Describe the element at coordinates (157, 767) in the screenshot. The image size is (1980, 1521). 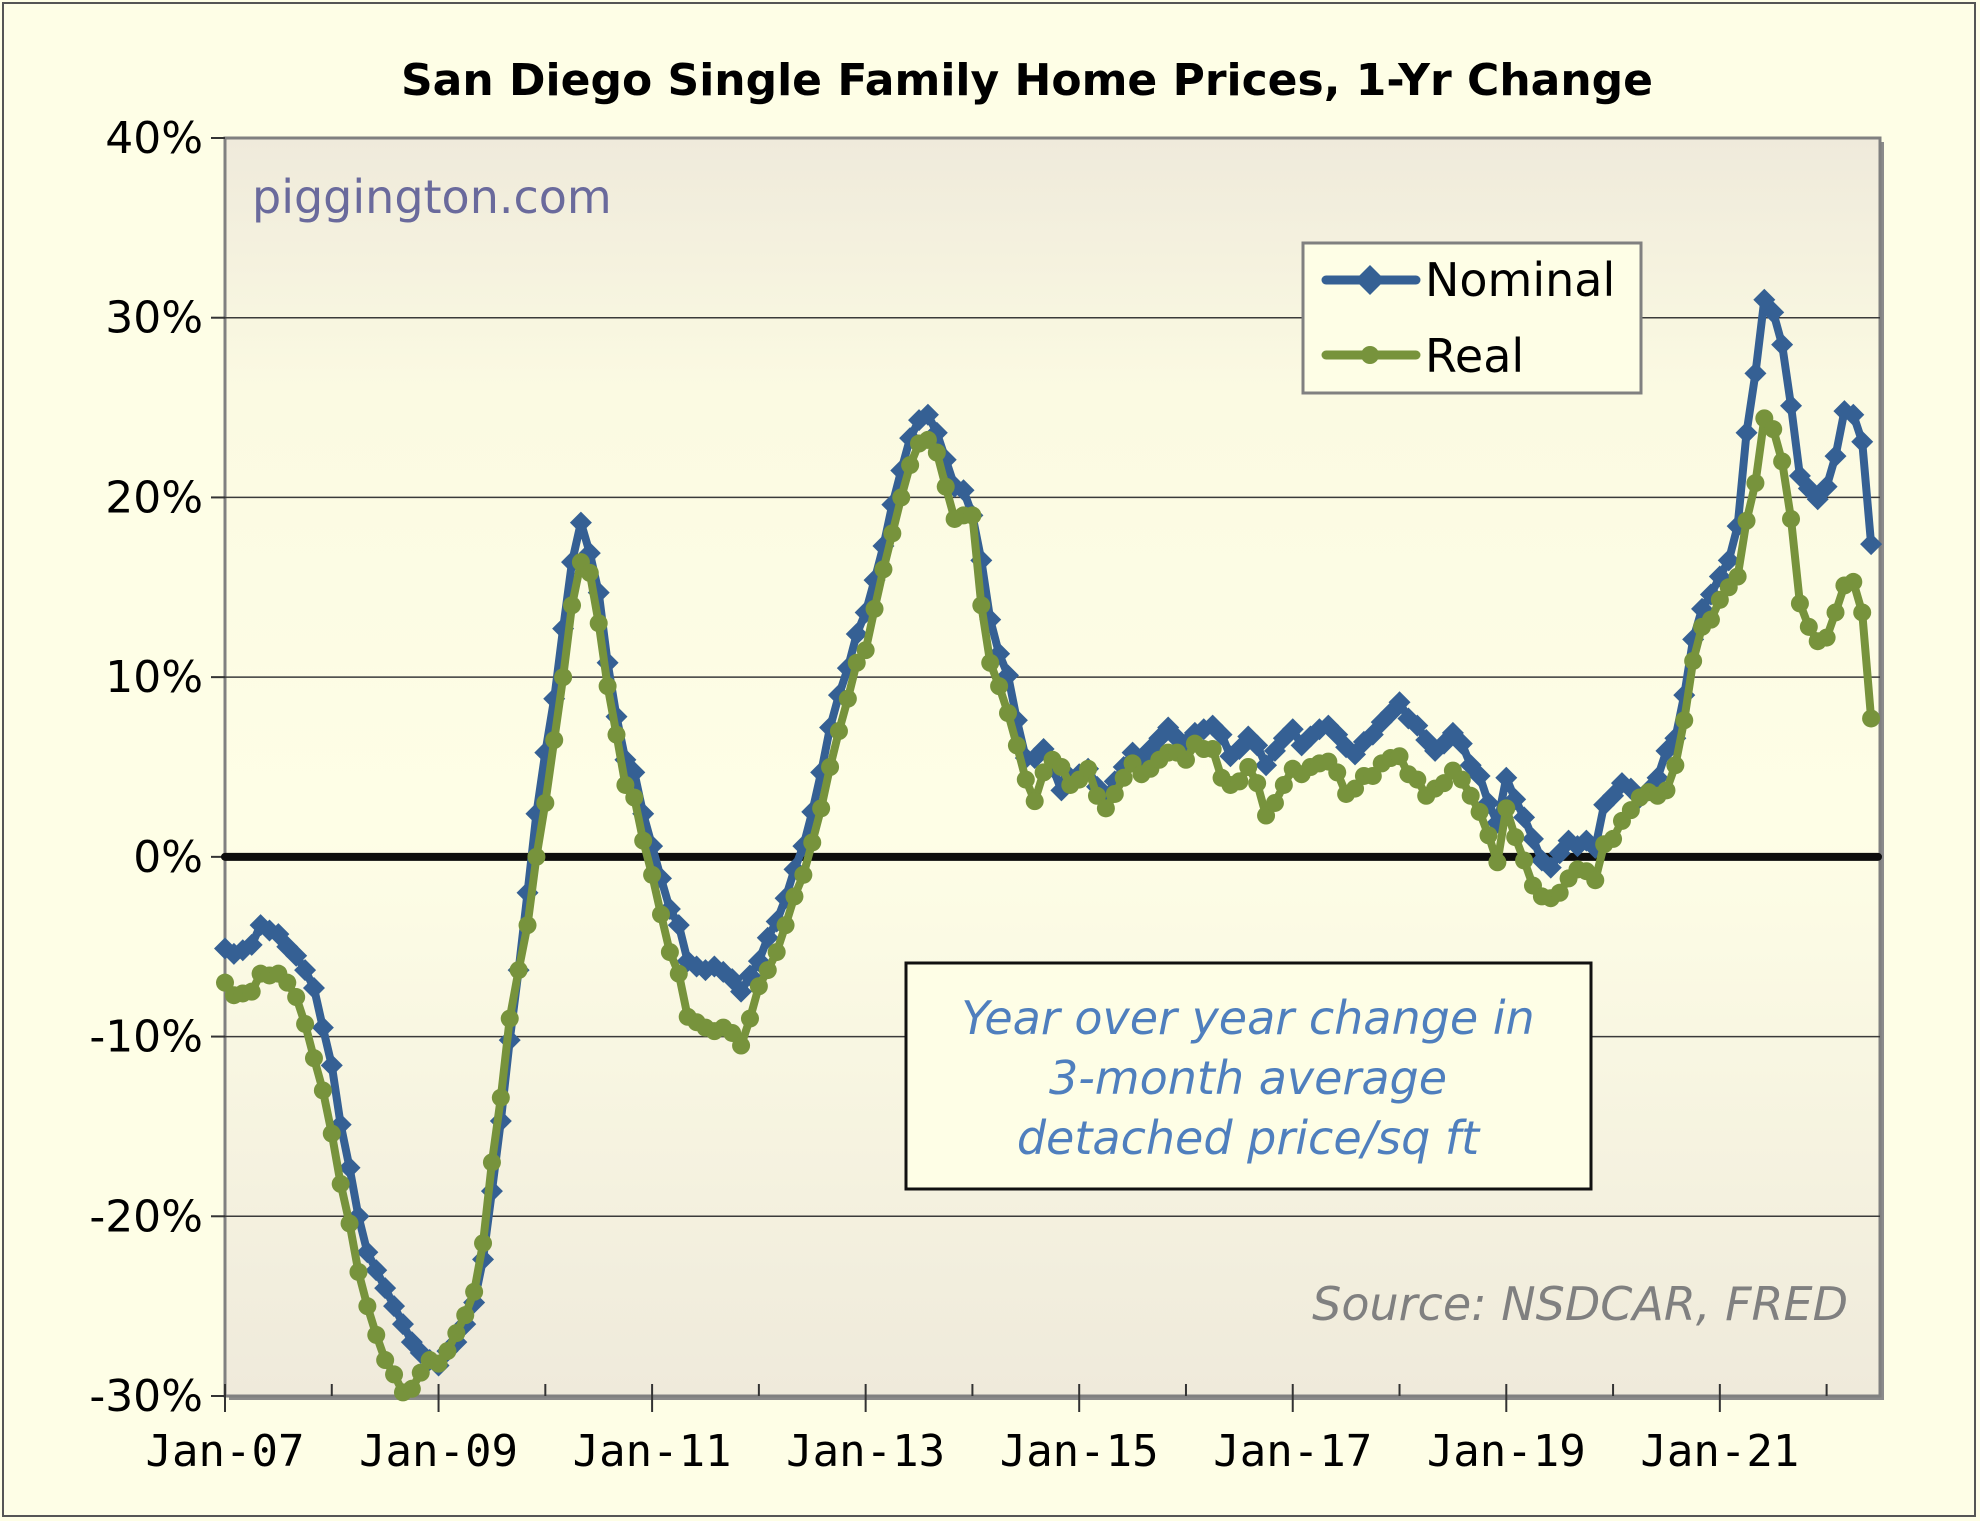
I see `y-axis: 40% 30% 20% 10% 0% -10% -20% -30%` at that location.